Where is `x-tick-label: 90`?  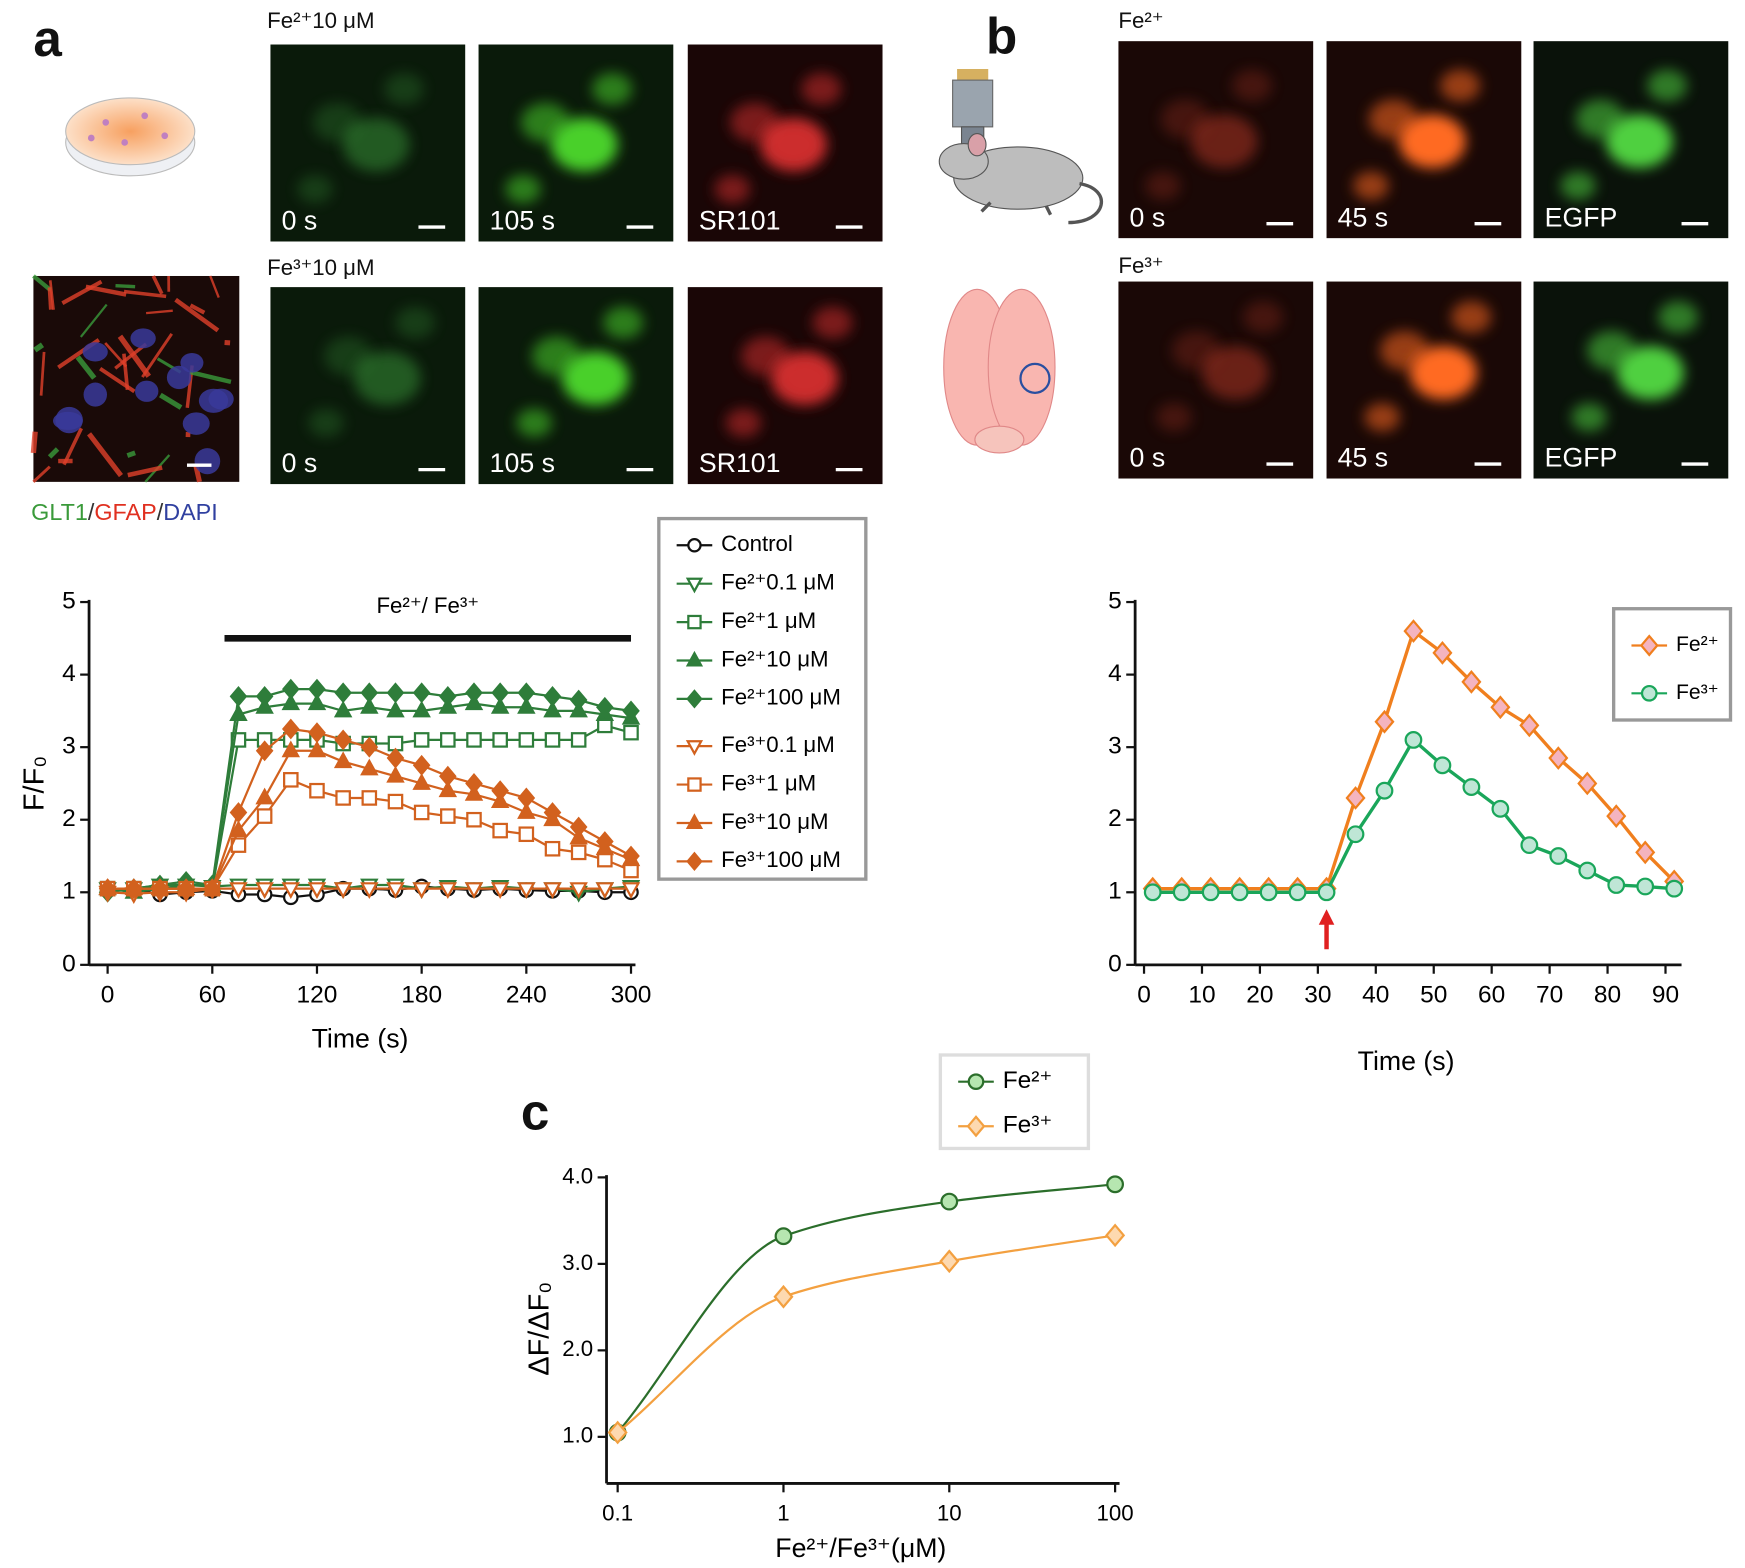 x-tick-label: 90 is located at coordinates (1665, 994).